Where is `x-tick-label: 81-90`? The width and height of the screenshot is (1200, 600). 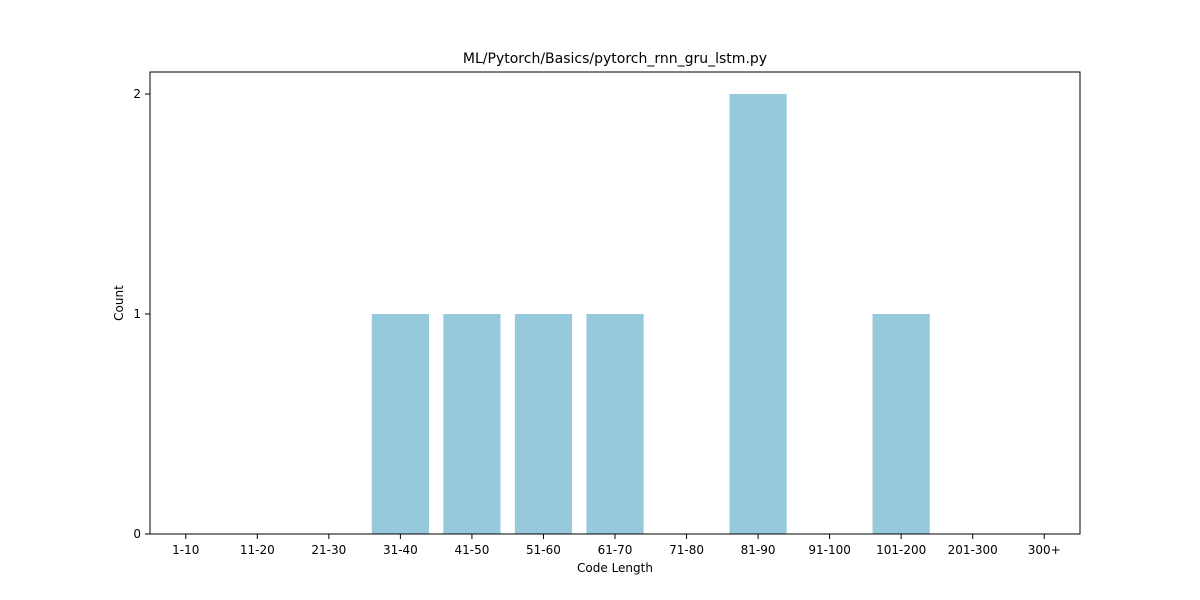 x-tick-label: 81-90 is located at coordinates (758, 550).